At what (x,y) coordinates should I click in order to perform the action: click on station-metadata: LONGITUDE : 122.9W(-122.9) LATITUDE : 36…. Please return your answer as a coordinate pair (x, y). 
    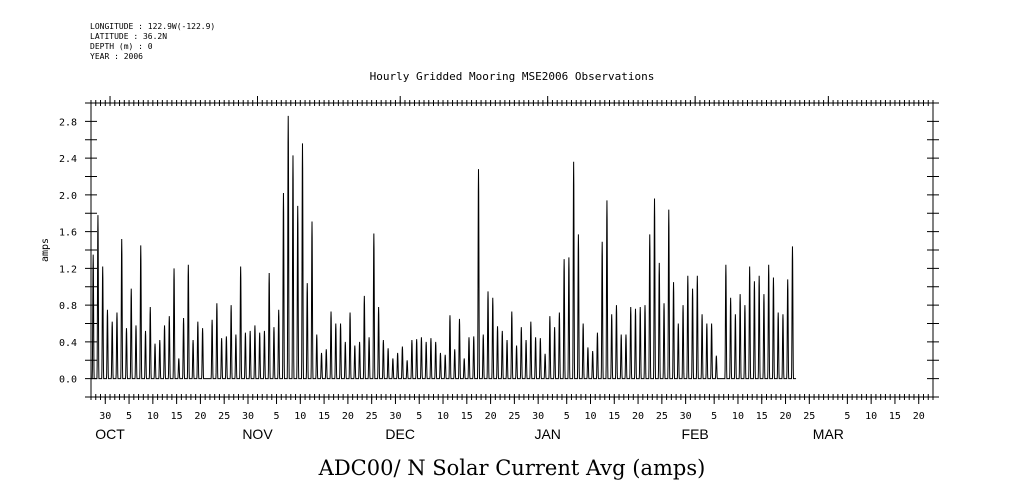
    Looking at the image, I should click on (152, 42).